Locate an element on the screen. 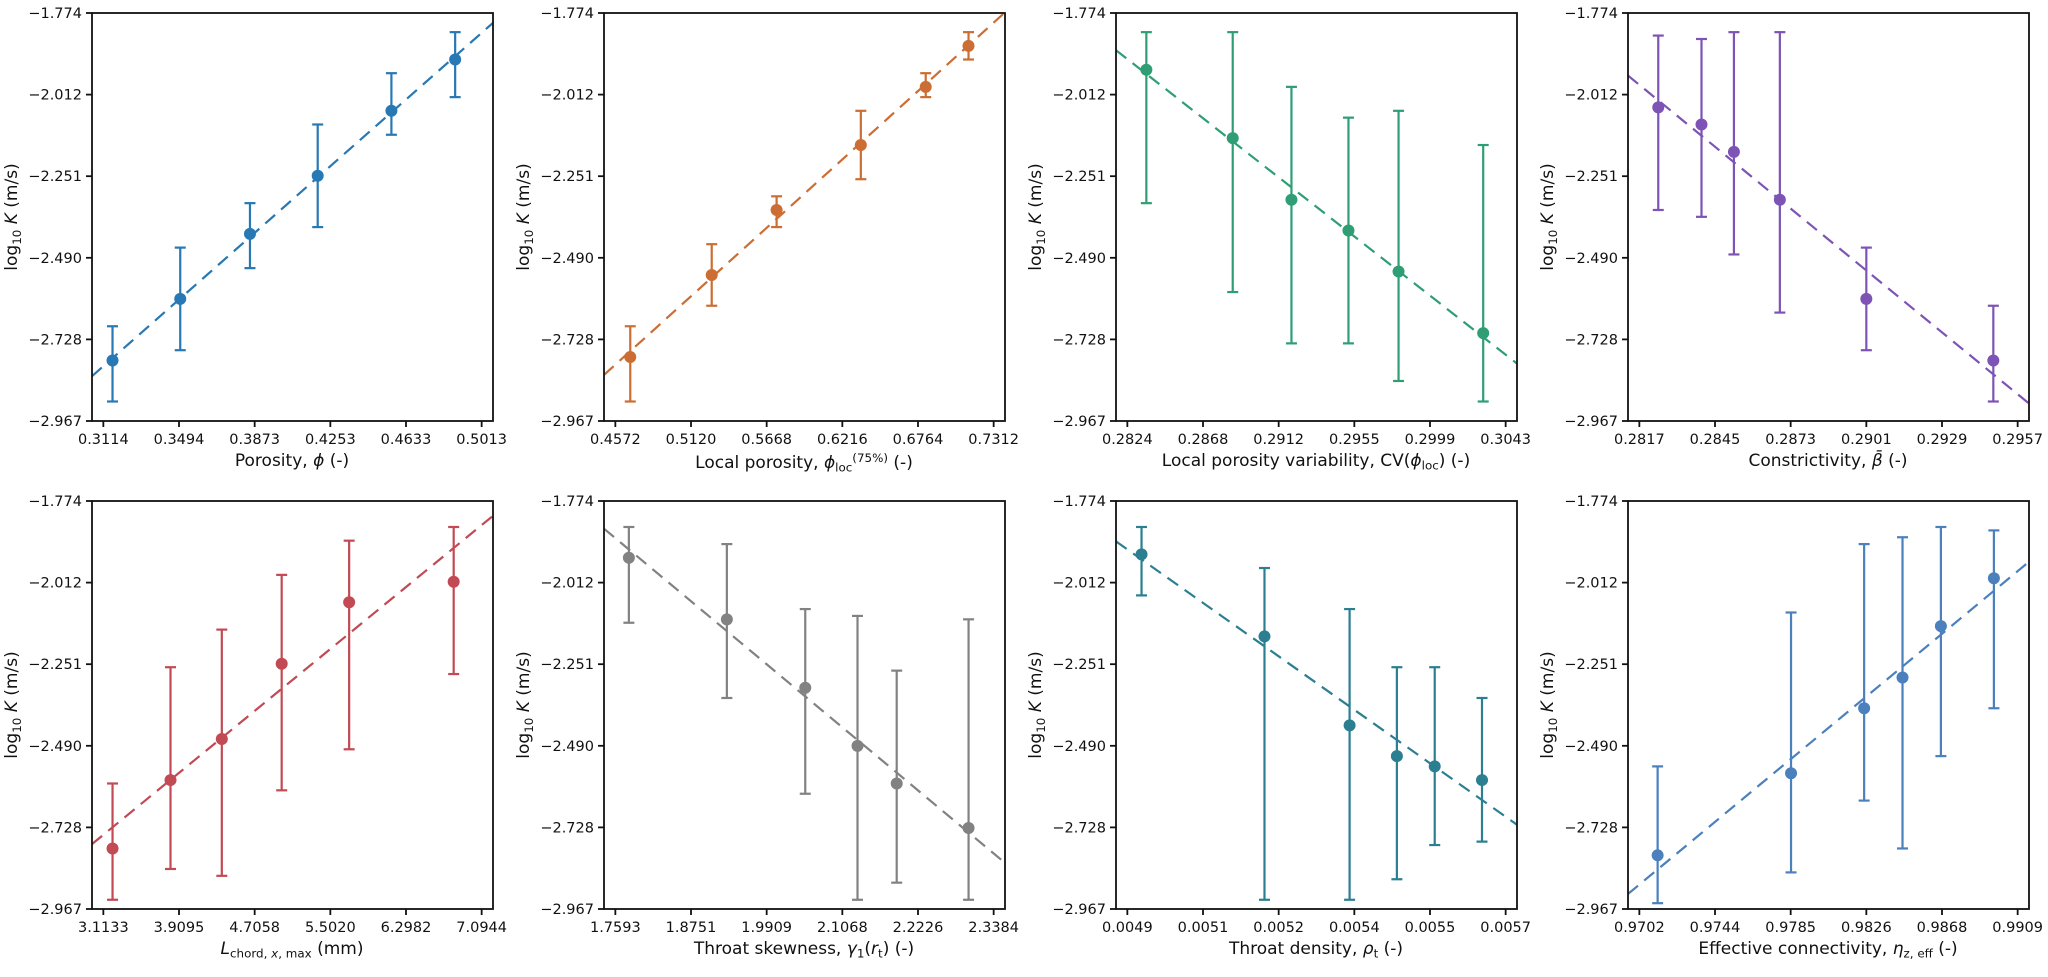 Image resolution: width=2048 pixels, height=977 pixels. svg-text: 0.9785 is located at coordinates (1790, 928).